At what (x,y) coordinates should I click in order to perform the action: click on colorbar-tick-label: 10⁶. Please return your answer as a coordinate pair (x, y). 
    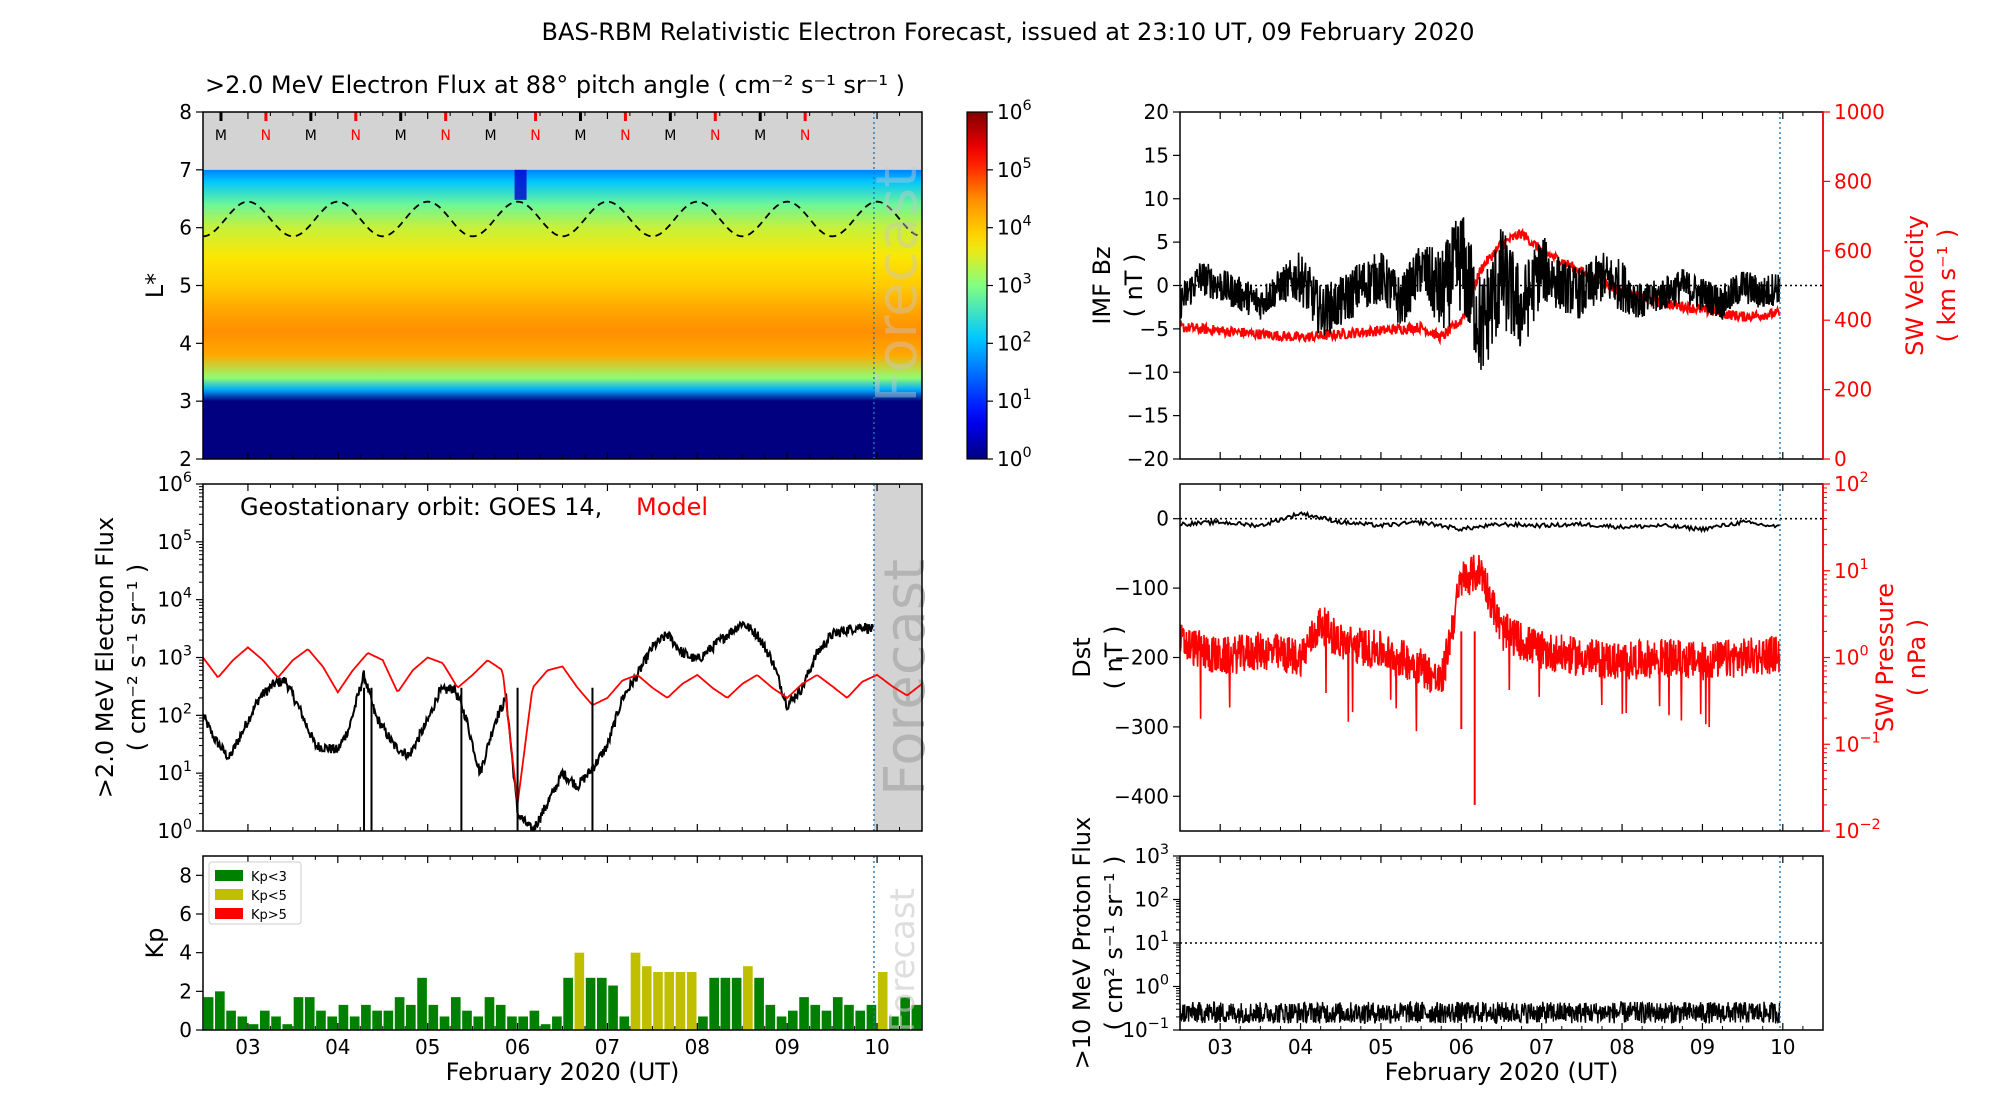
    Looking at the image, I should click on (1014, 111).